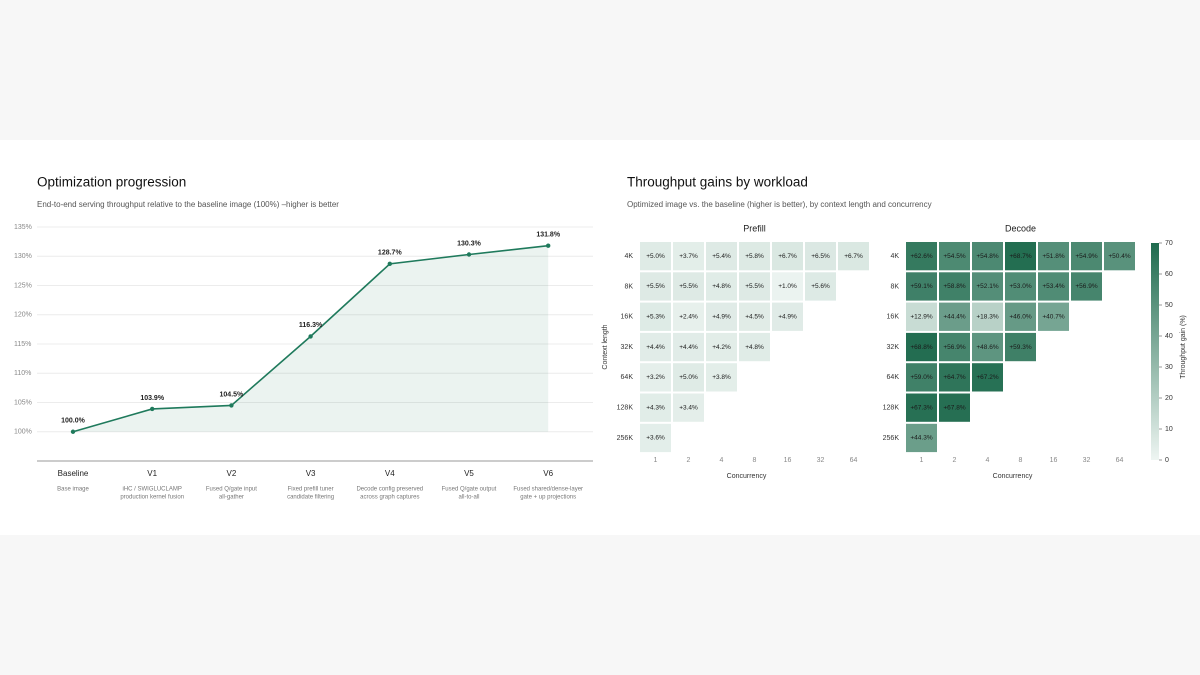 The height and width of the screenshot is (675, 1200). What do you see at coordinates (1169, 336) in the screenshot?
I see `colorbar-tick-label: 40` at bounding box center [1169, 336].